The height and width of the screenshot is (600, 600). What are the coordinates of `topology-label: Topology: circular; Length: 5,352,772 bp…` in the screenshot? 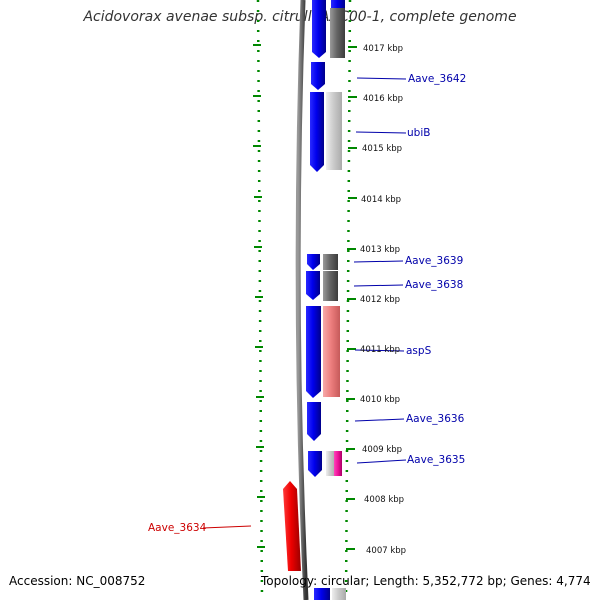 It's located at (426, 581).